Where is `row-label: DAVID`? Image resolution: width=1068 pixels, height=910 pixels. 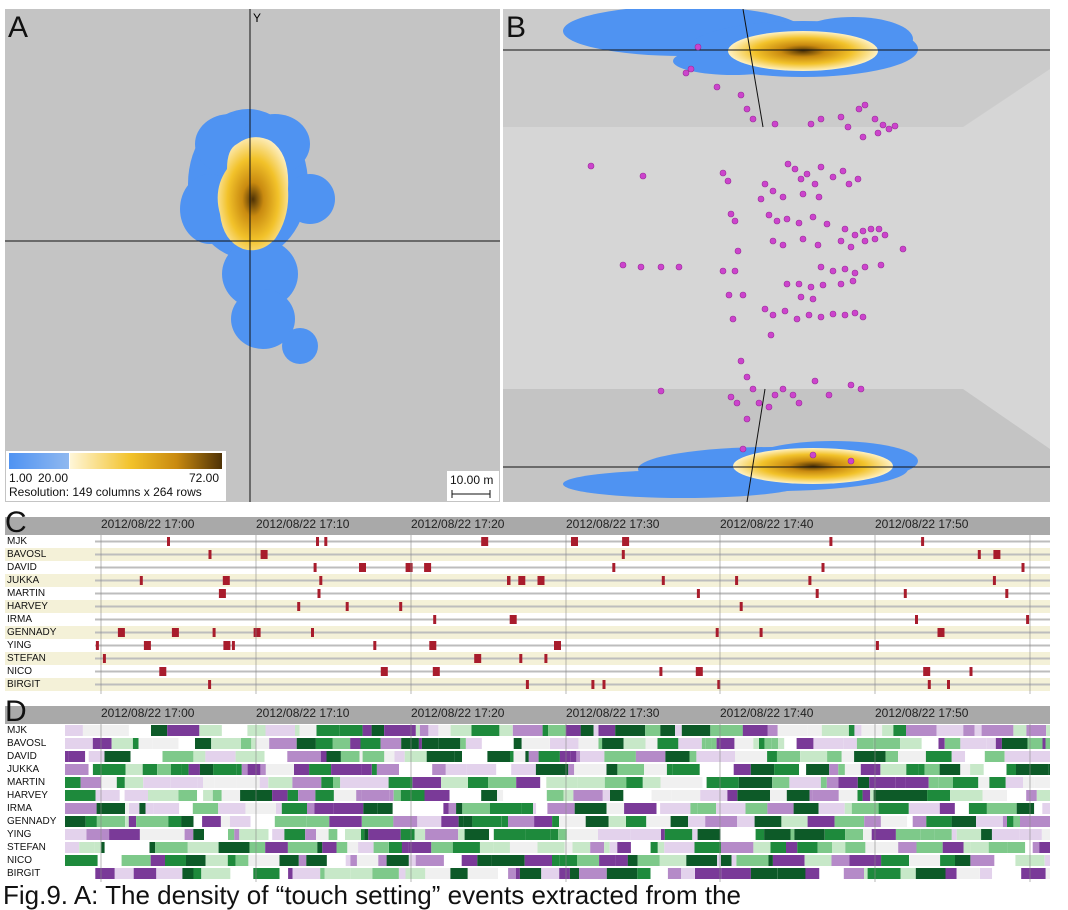 row-label: DAVID is located at coordinates (22, 567).